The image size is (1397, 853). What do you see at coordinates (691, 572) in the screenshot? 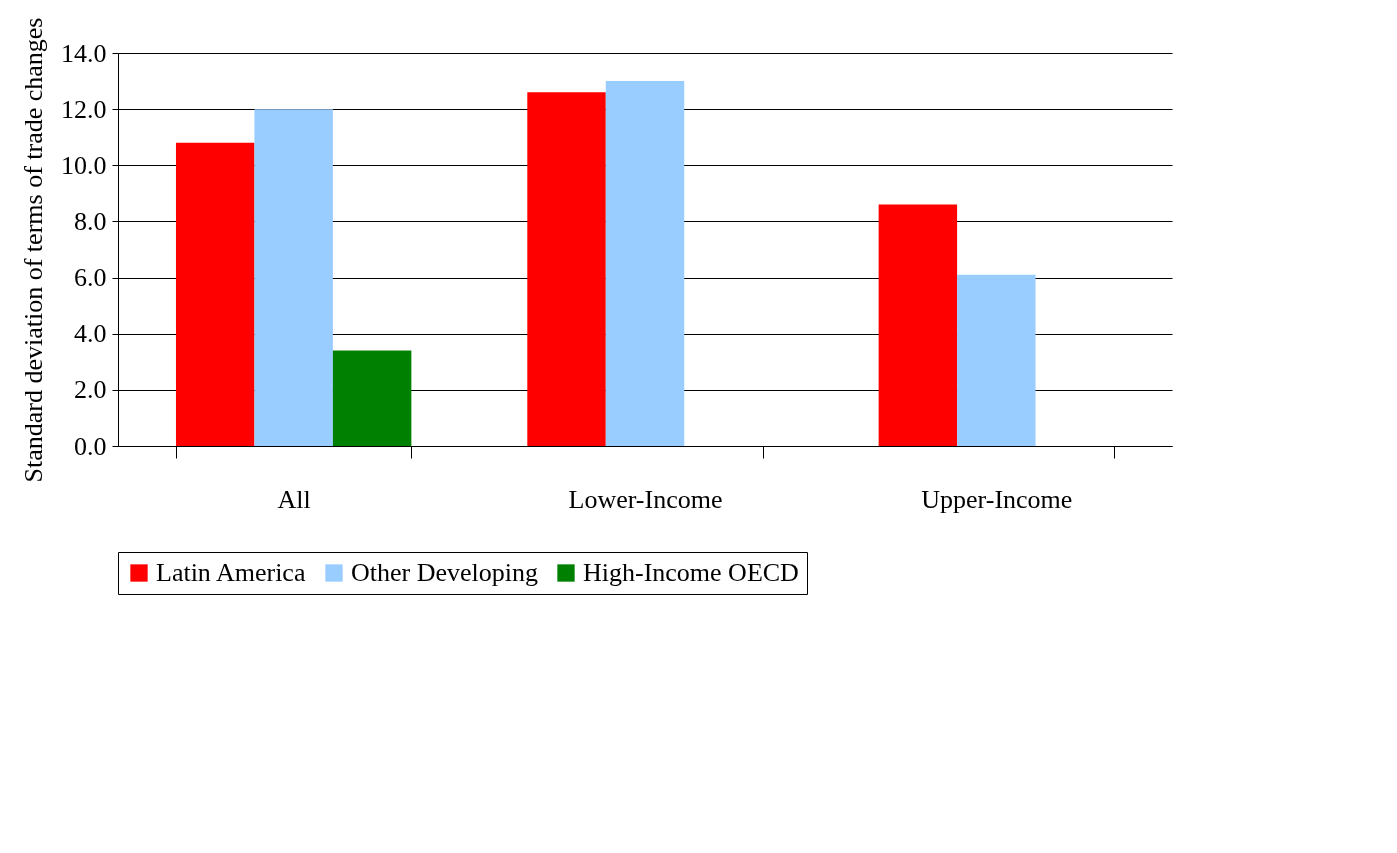
I see `legend-label: High-Income OECD` at bounding box center [691, 572].